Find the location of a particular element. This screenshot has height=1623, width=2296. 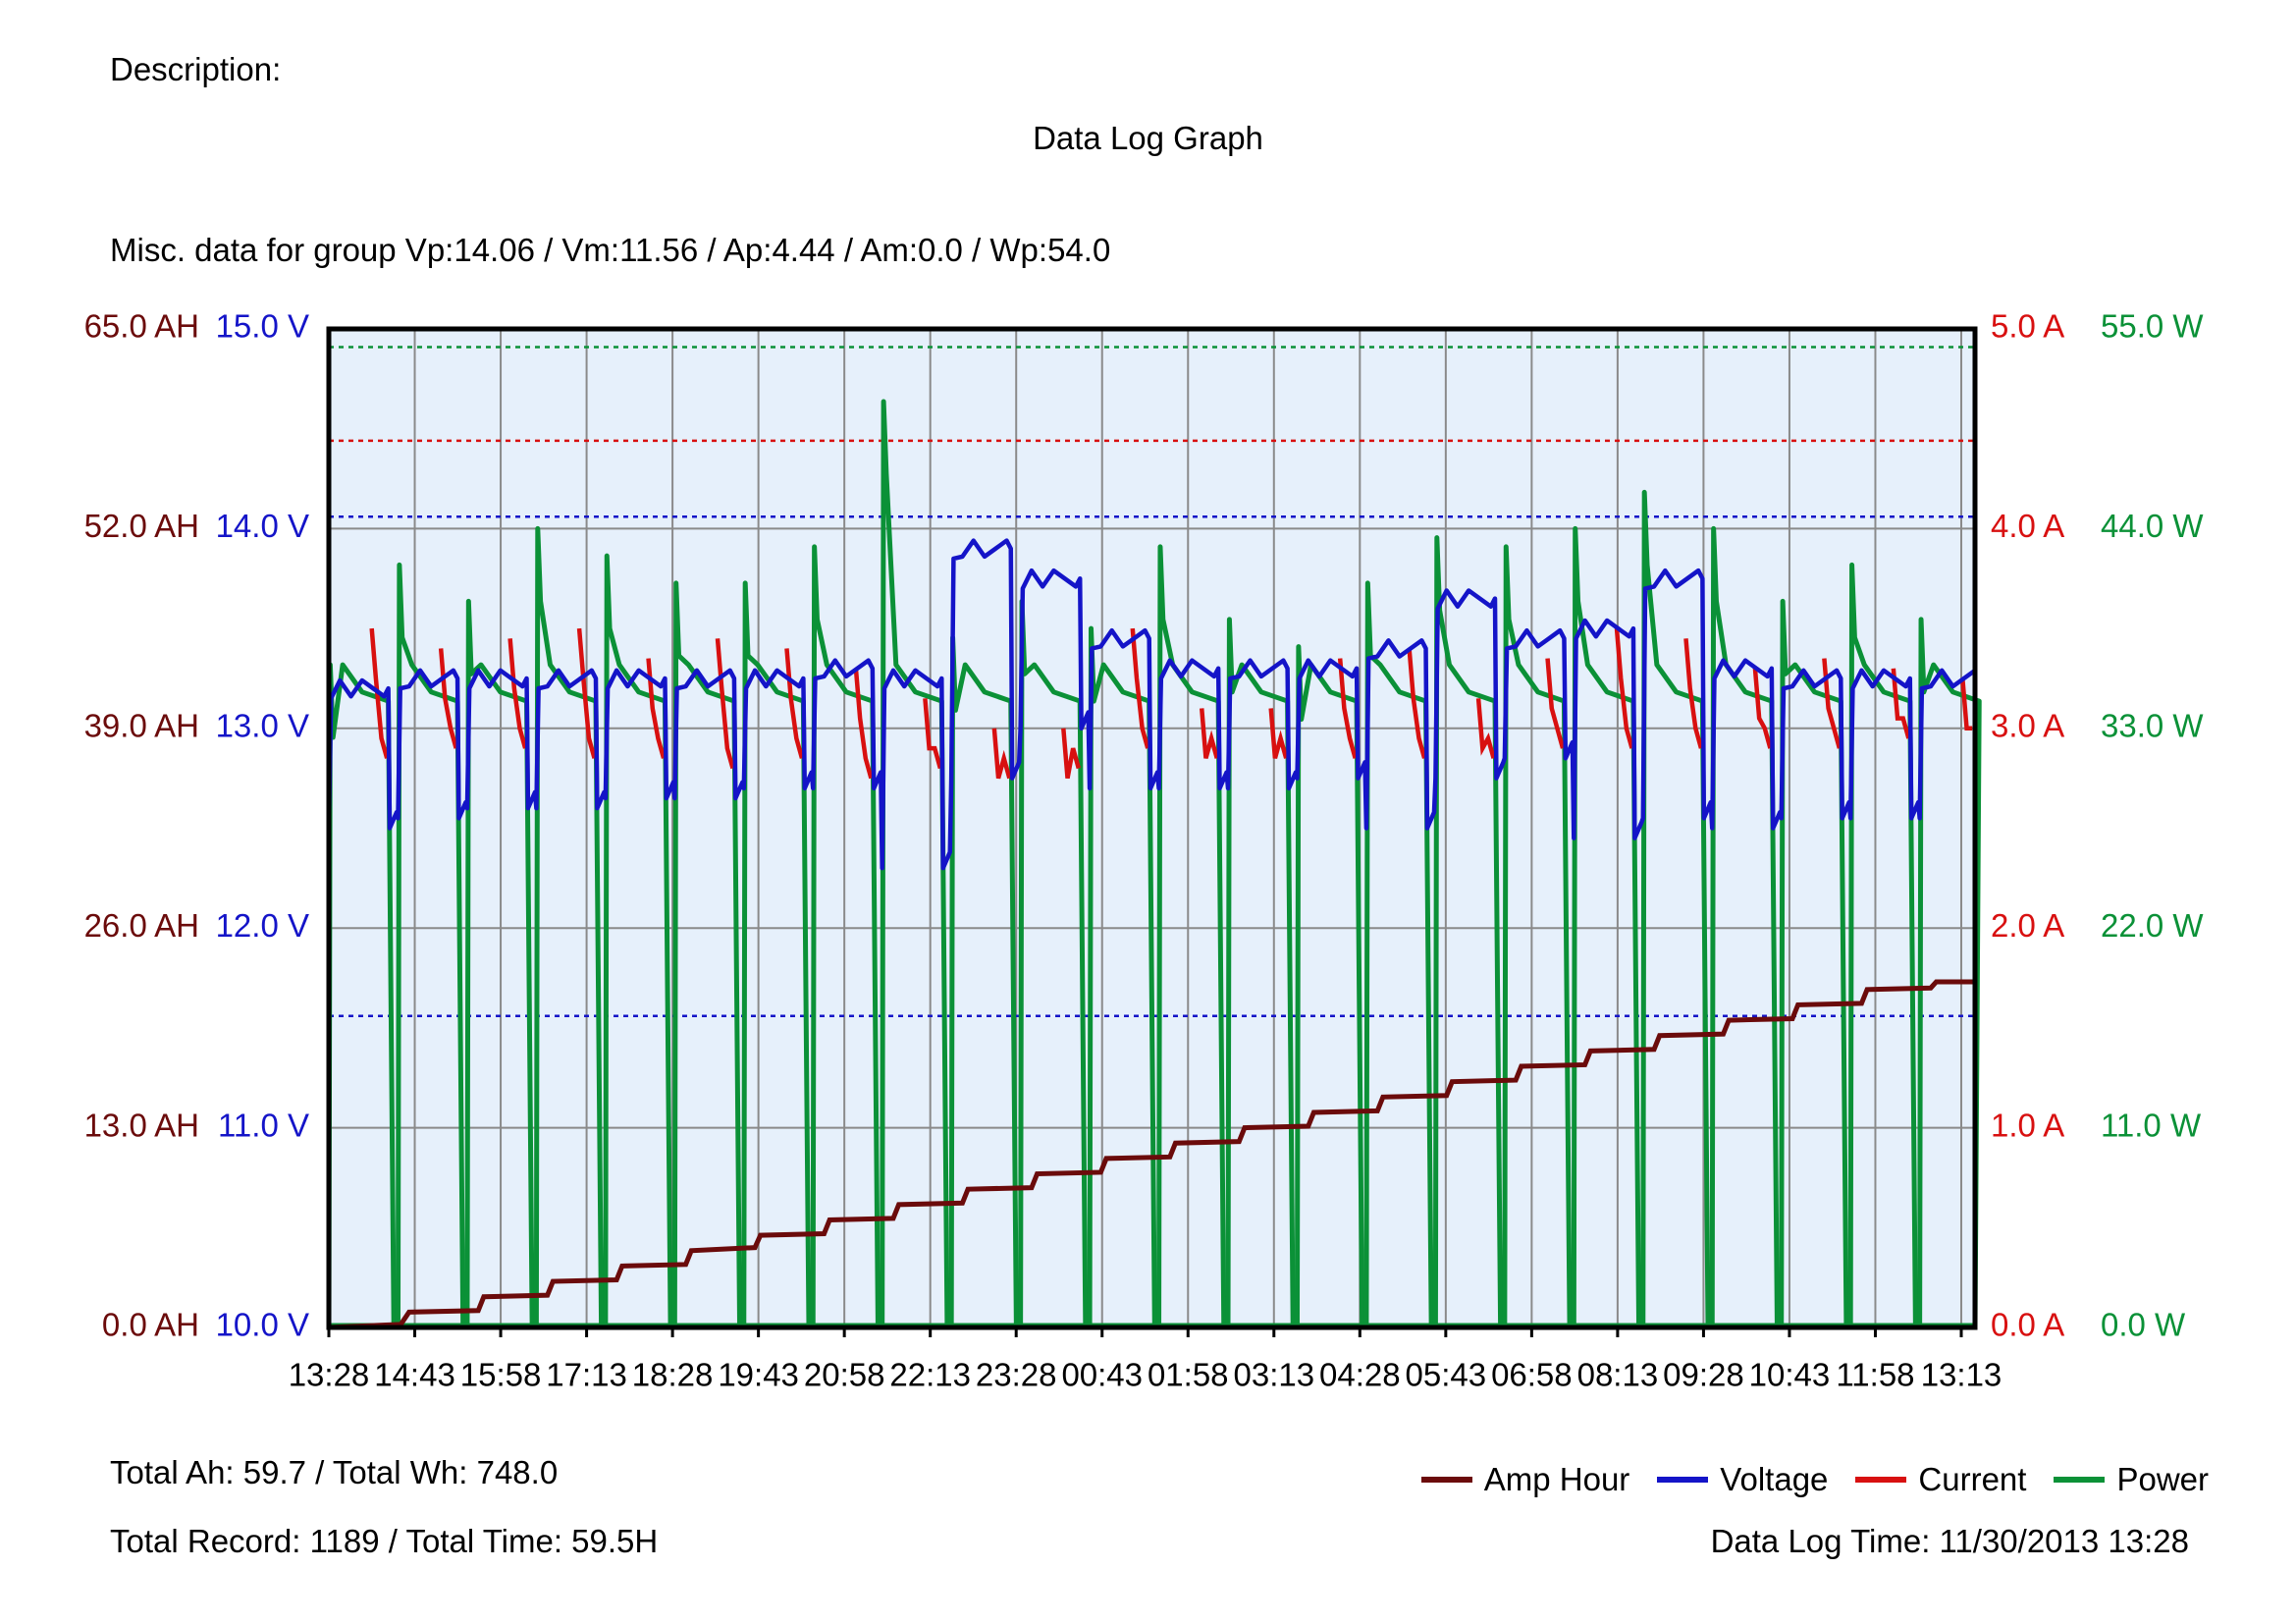

x-tick-label: 14:43 is located at coordinates (414, 1375).